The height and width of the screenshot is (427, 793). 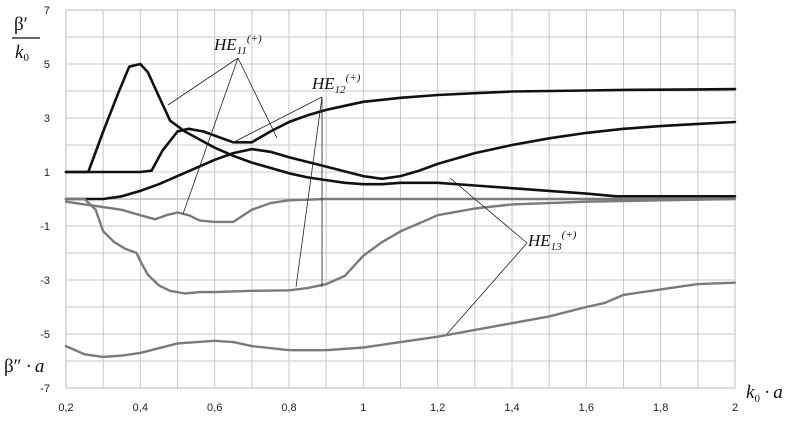 I want to click on leader-he13-b, so click(x=487, y=288).